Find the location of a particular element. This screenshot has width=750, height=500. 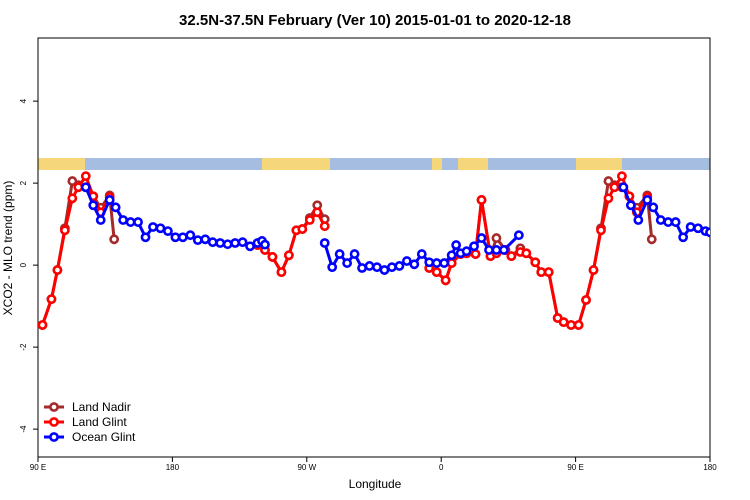

x-axis-label: Longitude is located at coordinates (375, 484).